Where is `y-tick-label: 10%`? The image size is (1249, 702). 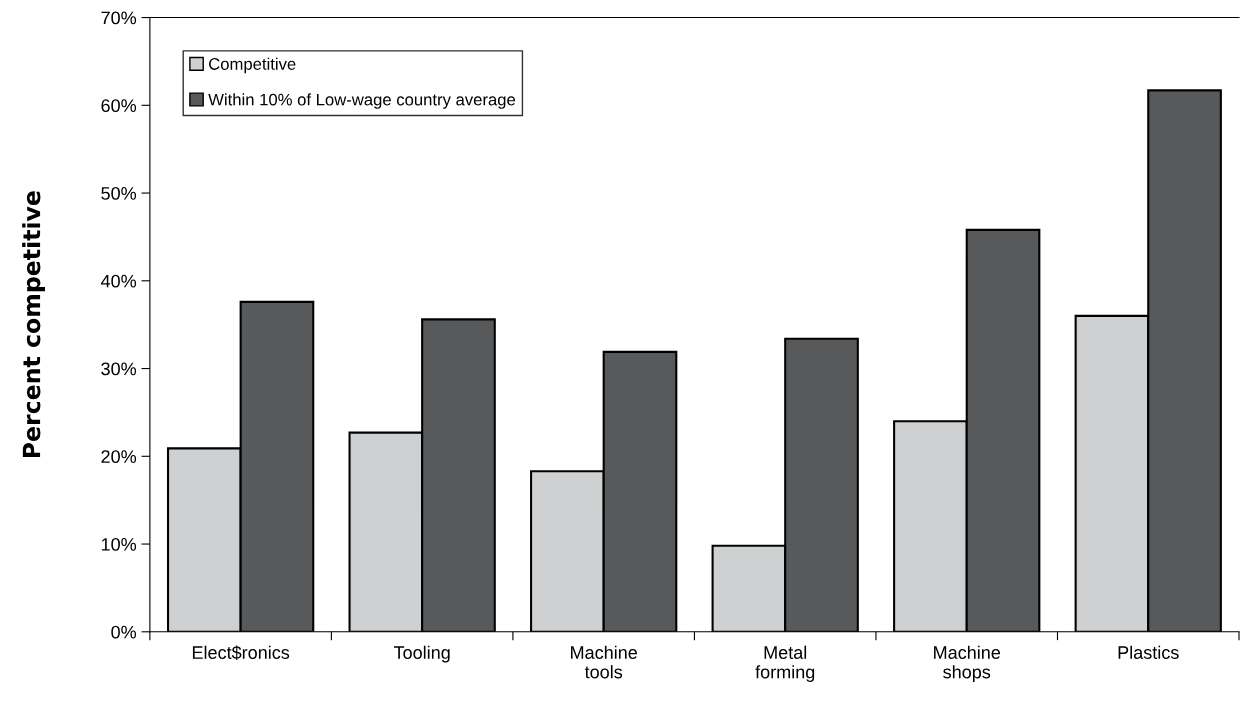
y-tick-label: 10% is located at coordinates (119, 544).